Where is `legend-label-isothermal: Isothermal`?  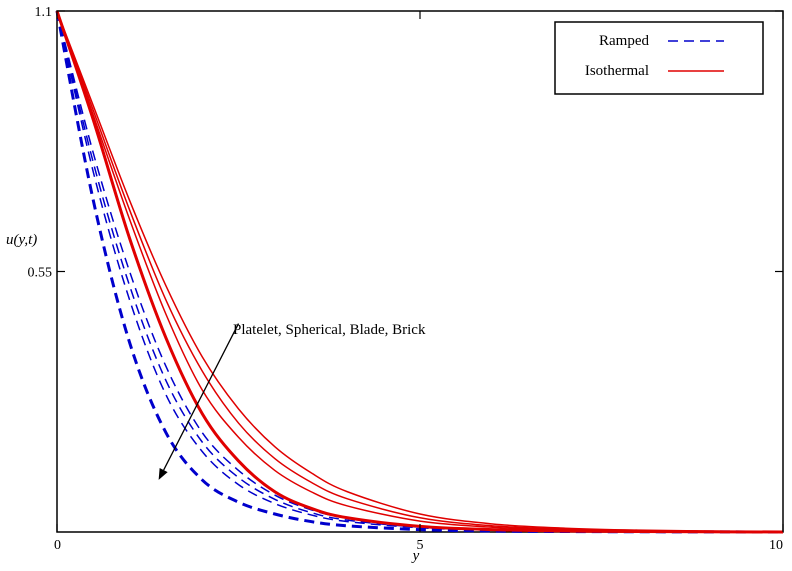
legend-label-isothermal: Isothermal is located at coordinates (617, 71).